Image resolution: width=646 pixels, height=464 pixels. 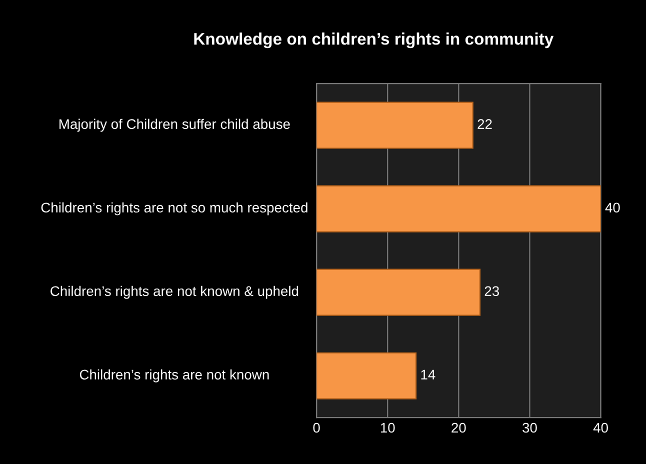 What do you see at coordinates (174, 209) in the screenshot?
I see `y-tick-label: Children’s rights are not so much respected` at bounding box center [174, 209].